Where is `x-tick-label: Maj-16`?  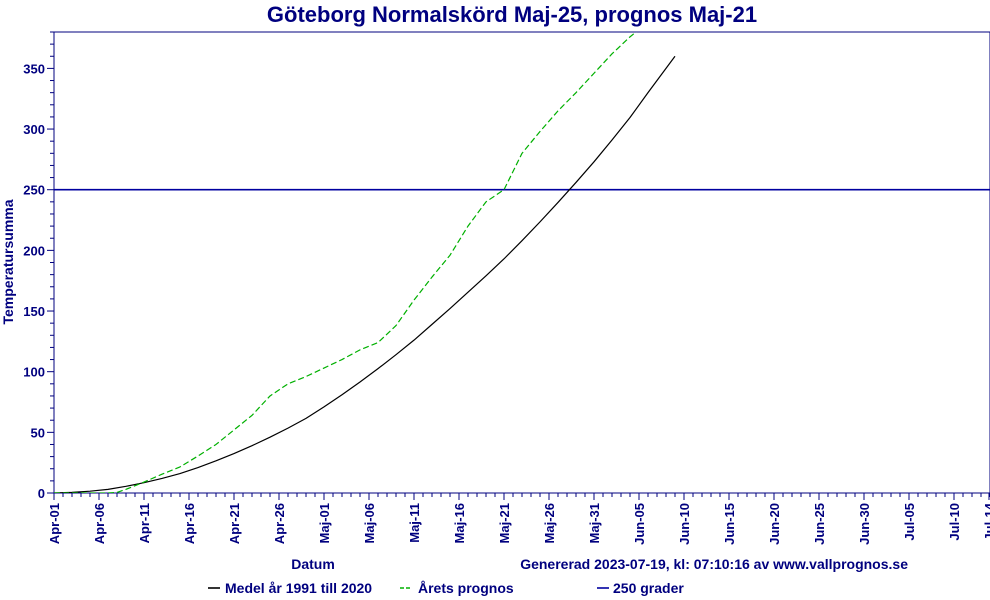 x-tick-label: Maj-16 is located at coordinates (459, 523).